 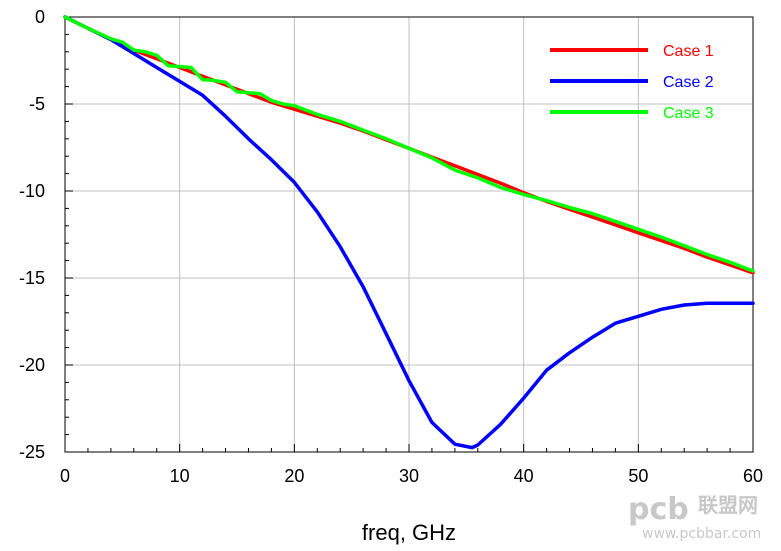 I want to click on legend-item: Case 1, so click(x=632, y=51).